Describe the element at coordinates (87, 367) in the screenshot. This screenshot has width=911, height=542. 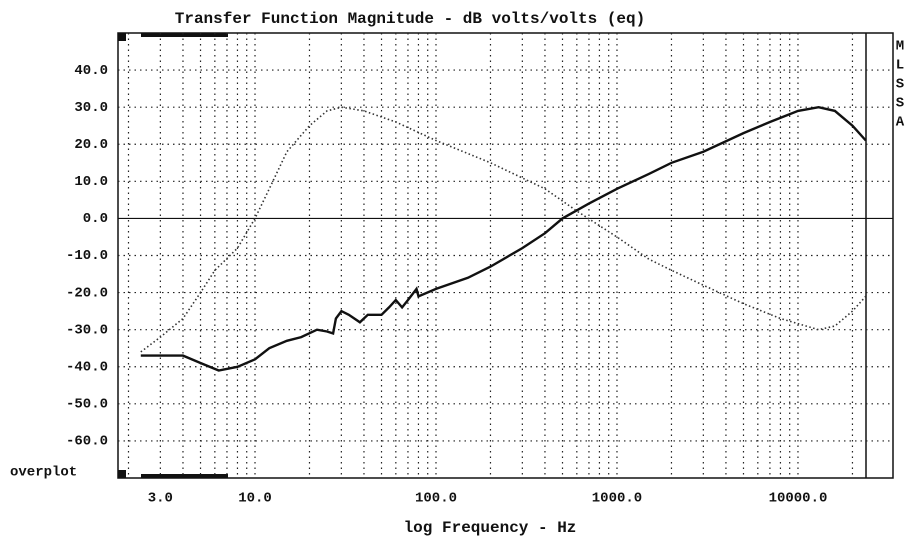
I see `y-tick-label: -40.0` at that location.